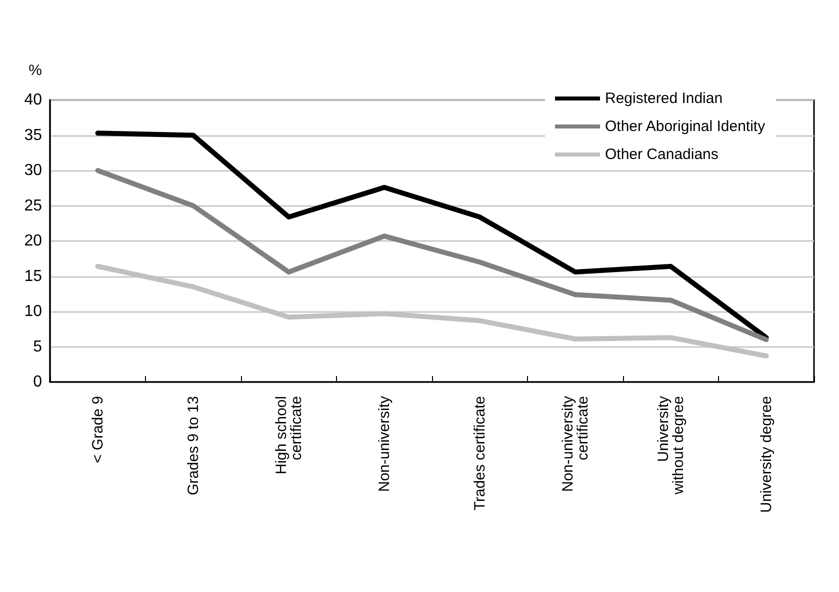  I want to click on y-tick-label: 35, so click(33, 135).